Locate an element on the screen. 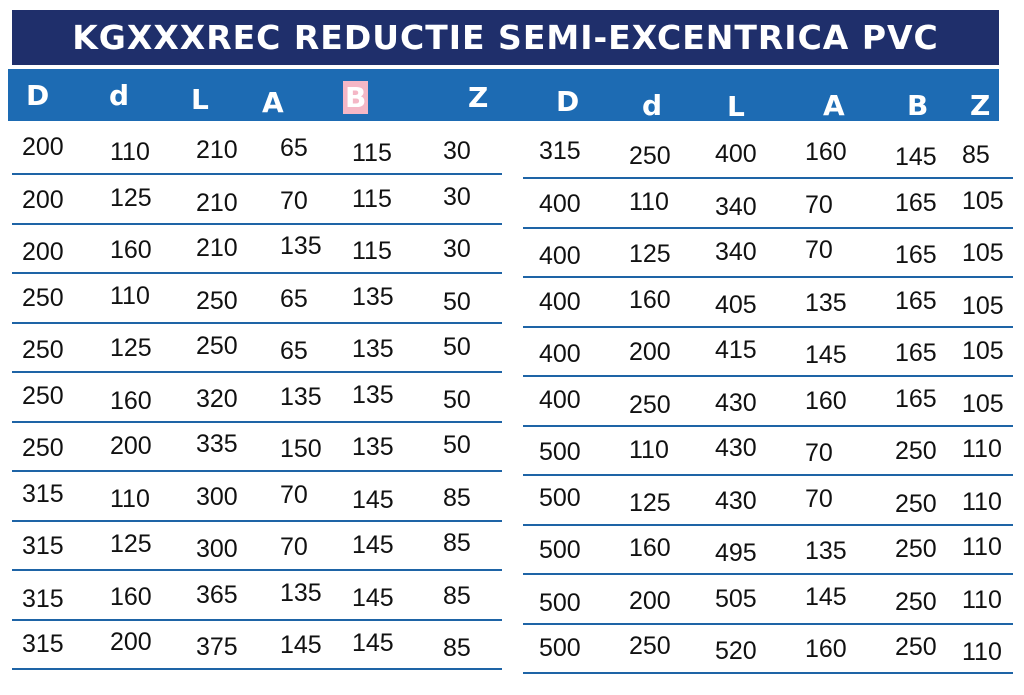  header-left-A: A is located at coordinates (273, 102).